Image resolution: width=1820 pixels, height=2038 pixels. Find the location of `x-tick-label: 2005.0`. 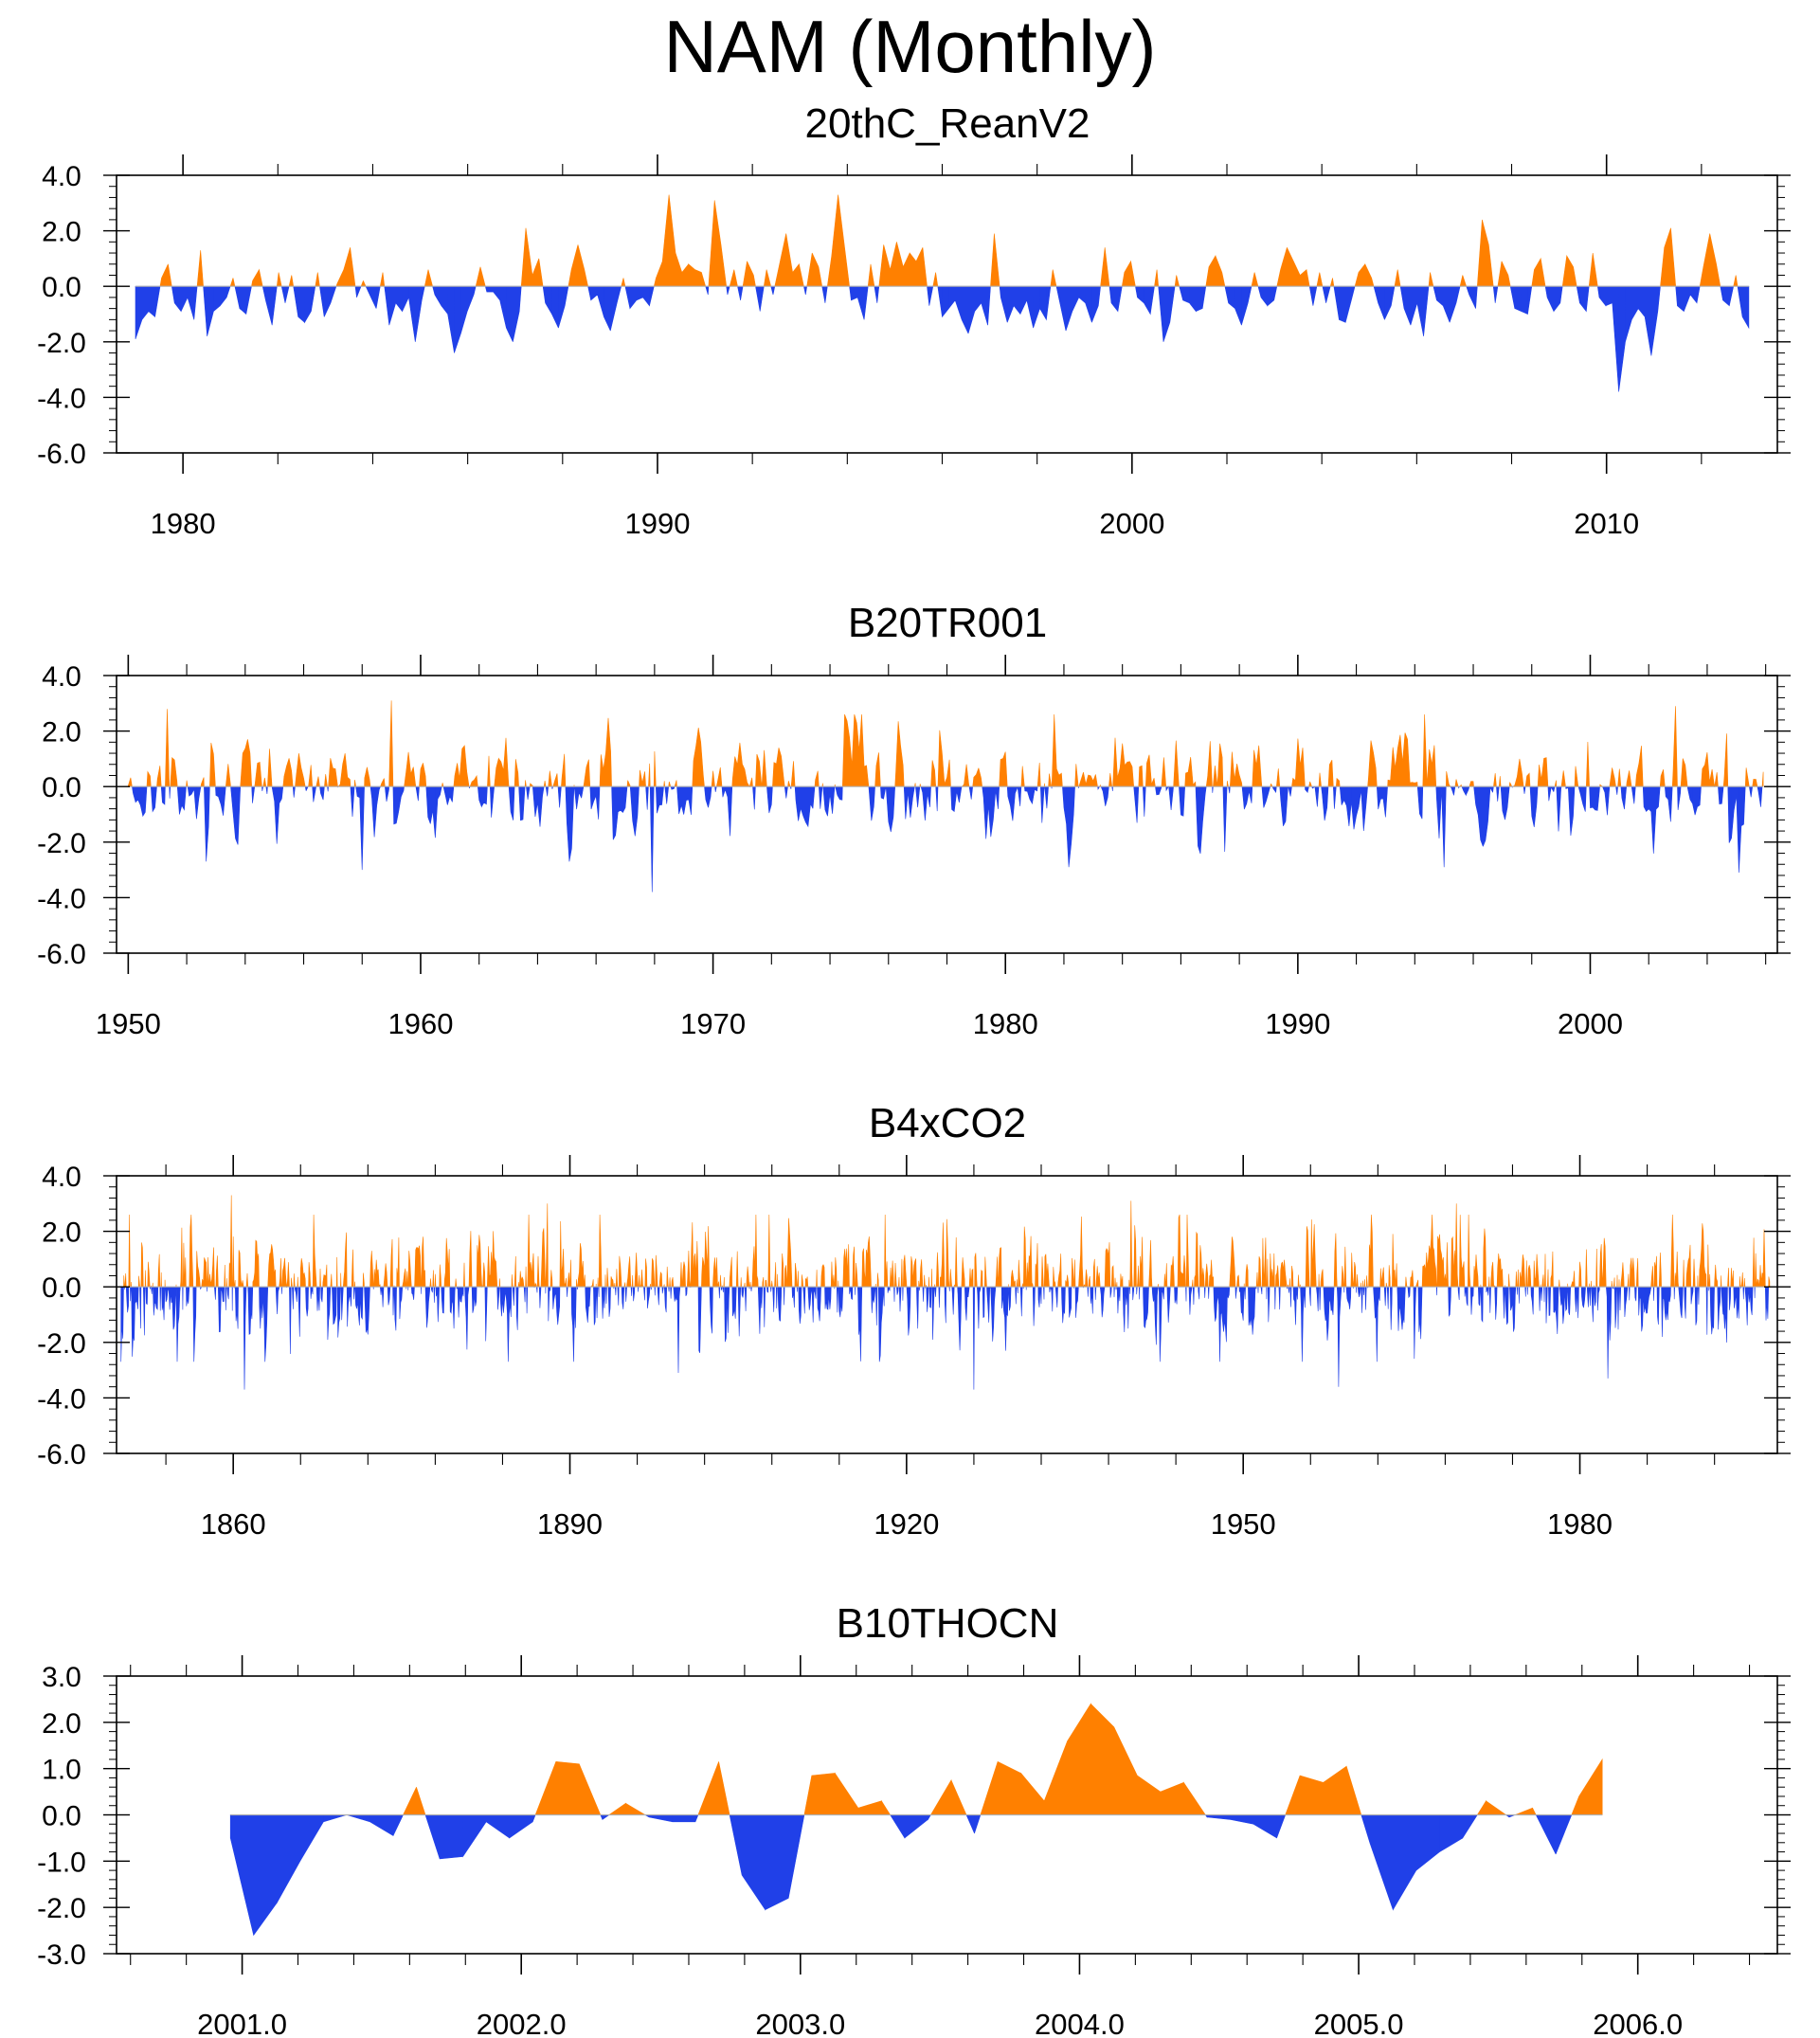

x-tick-label: 2005.0 is located at coordinates (1359, 2023).